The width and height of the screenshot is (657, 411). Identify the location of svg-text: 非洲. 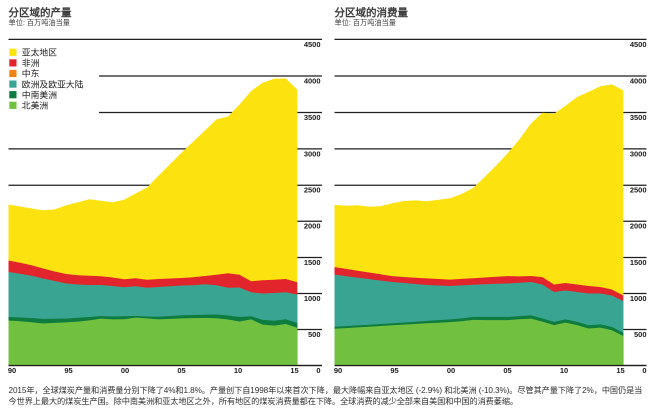
(31, 62).